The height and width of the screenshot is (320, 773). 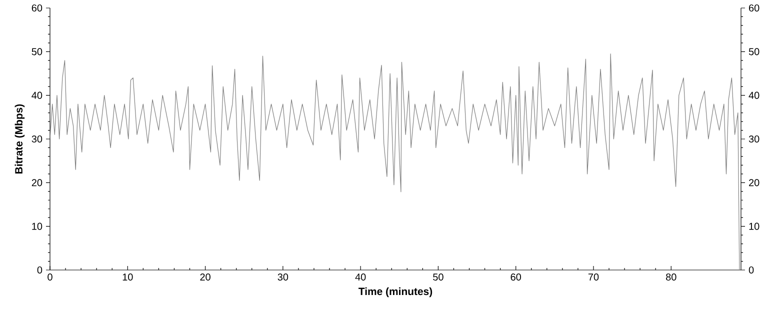 I want to click on y-axis-title: Bitrate (Mbps), so click(x=19, y=139).